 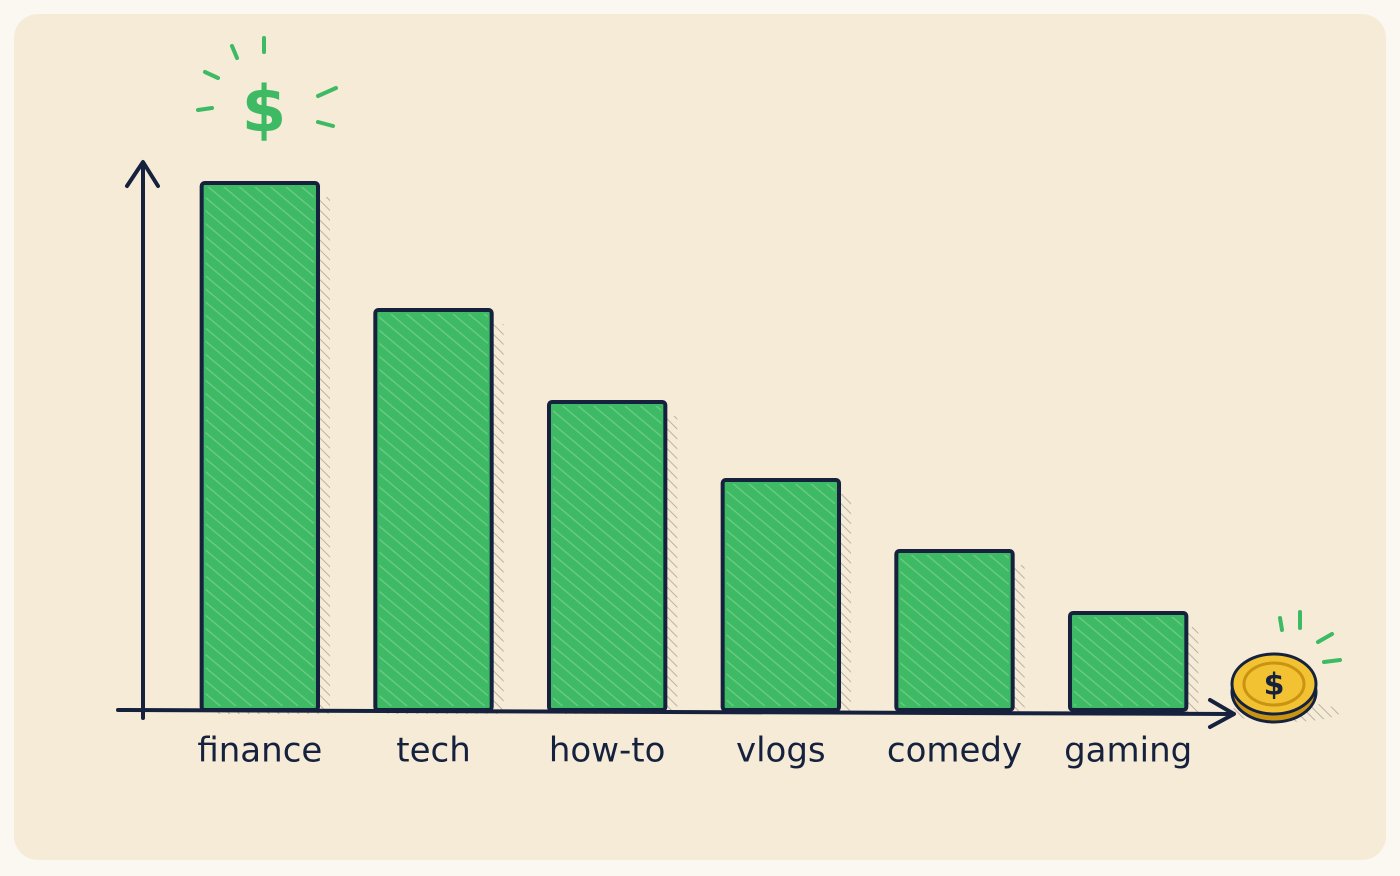 What do you see at coordinates (781, 751) in the screenshot?
I see `x-tick-label: vlogs` at bounding box center [781, 751].